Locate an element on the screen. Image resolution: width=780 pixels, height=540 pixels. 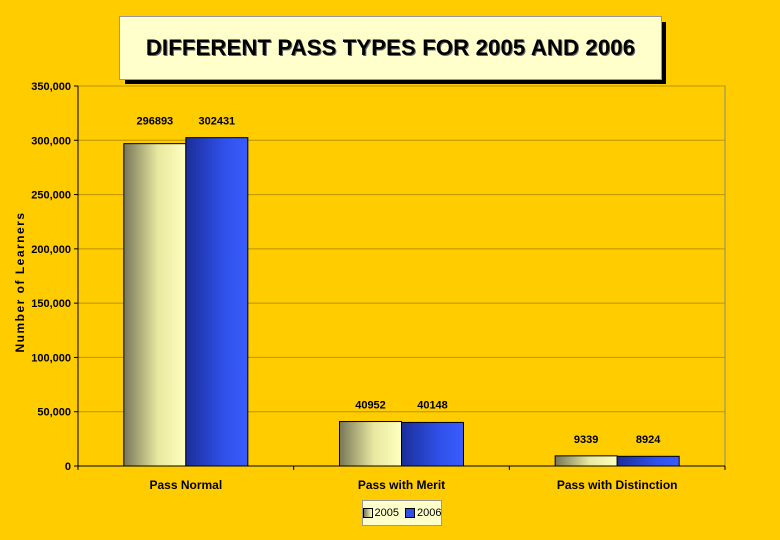
chart-title: DIFFERENT PASS TYPES FOR 2005 AND 2006 is located at coordinates (390, 47).